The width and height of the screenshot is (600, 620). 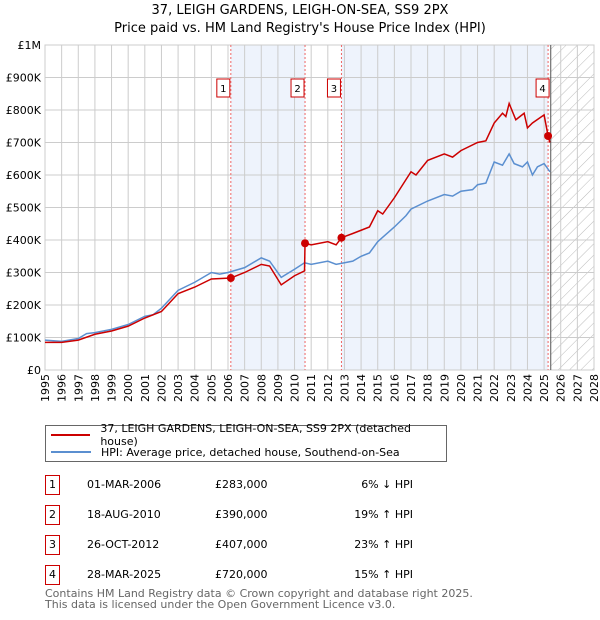 I want to click on sale-number-badge: 2, so click(x=52, y=515).